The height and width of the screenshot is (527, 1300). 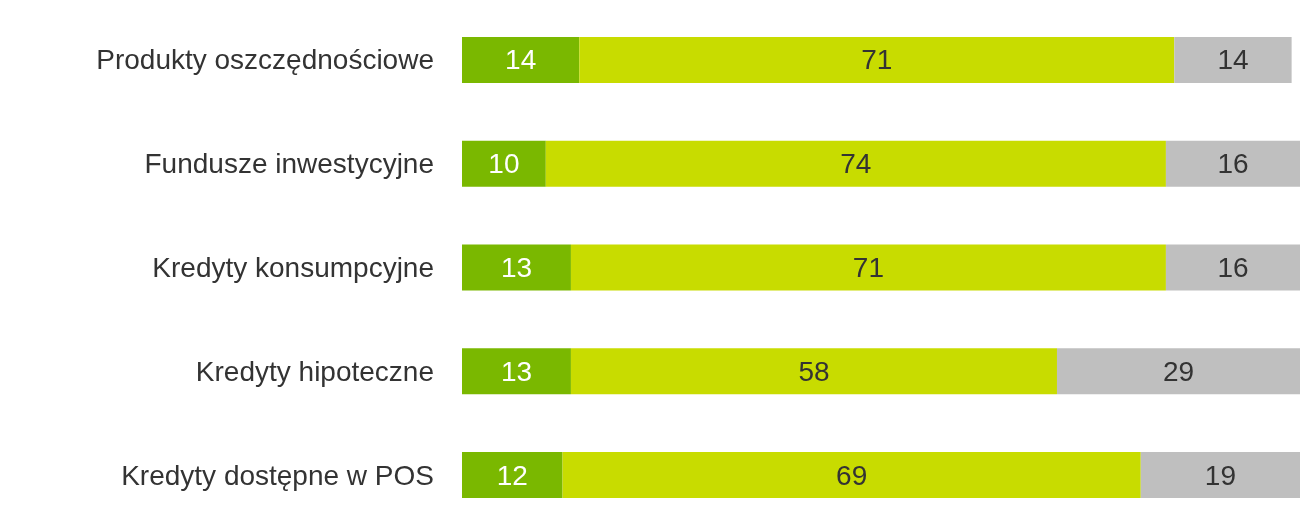 I want to click on data-label: 12, so click(x=512, y=475).